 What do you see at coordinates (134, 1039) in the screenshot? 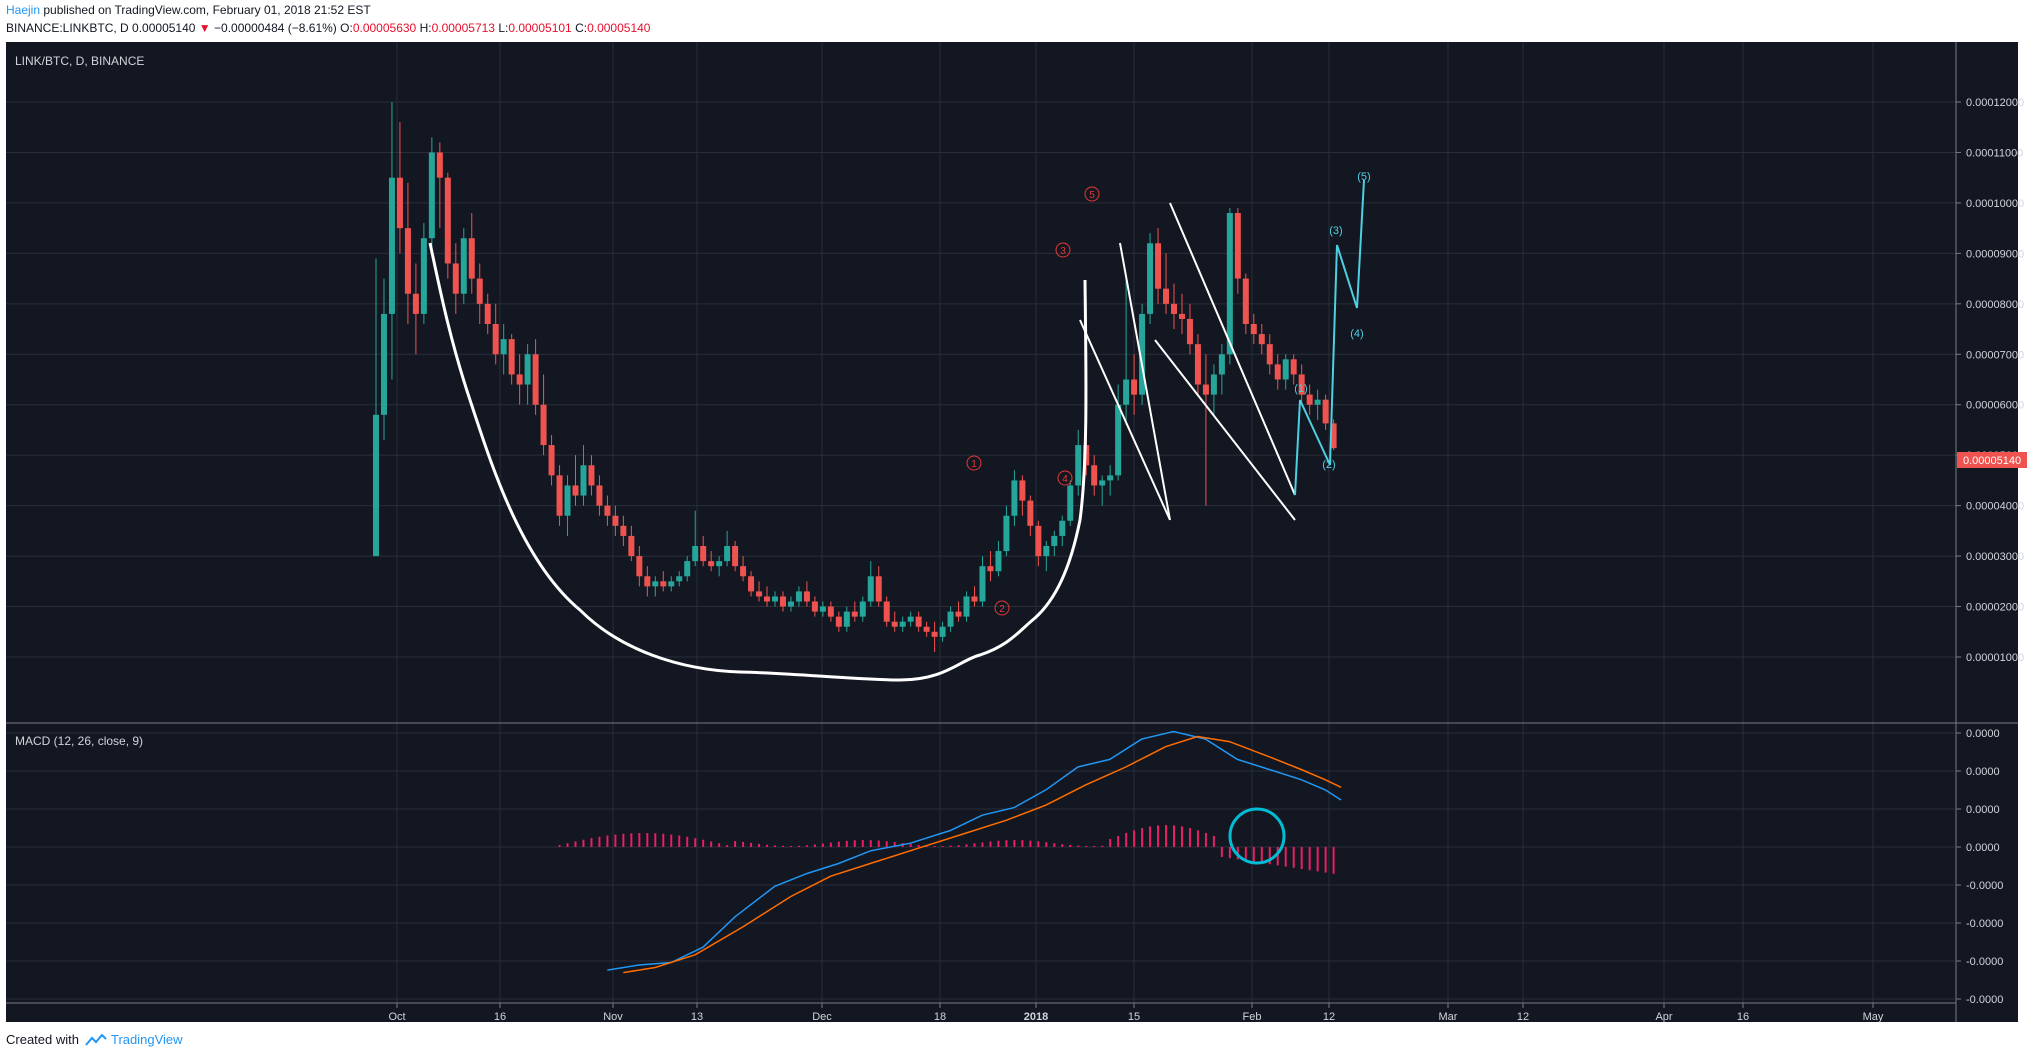
I see `tradingview-brand-link: TradingView` at bounding box center [134, 1039].